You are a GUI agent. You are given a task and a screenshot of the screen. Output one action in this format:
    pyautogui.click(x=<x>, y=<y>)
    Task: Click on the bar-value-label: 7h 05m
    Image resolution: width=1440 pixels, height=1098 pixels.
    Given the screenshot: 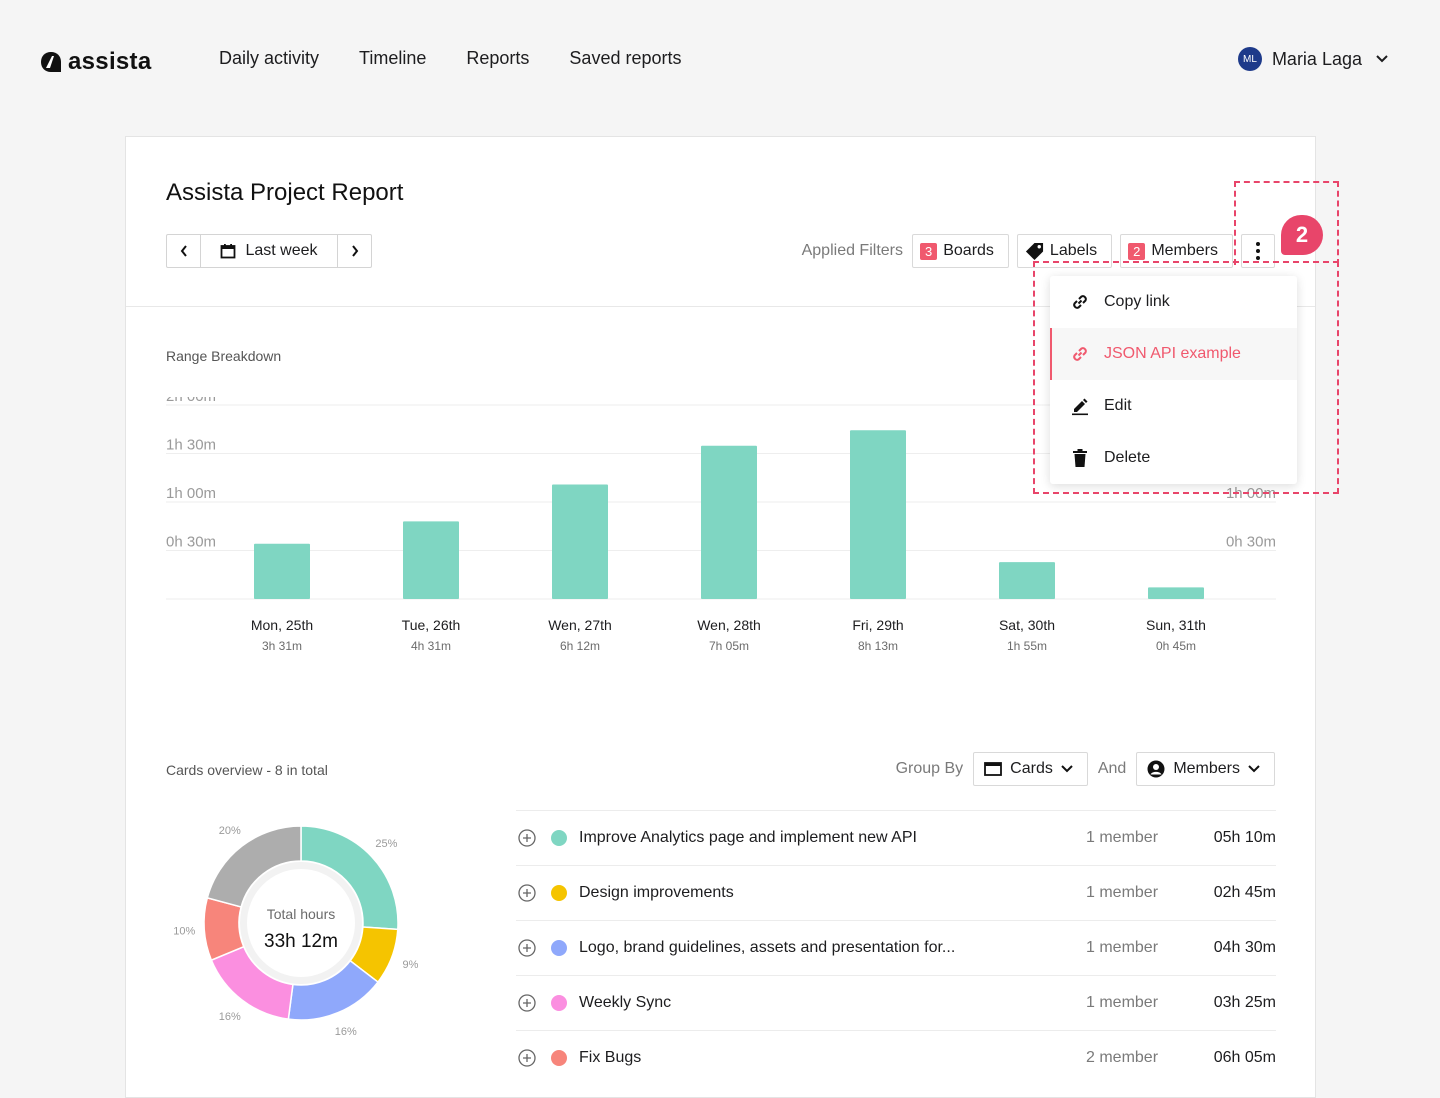 What is the action you would take?
    pyautogui.click(x=729, y=646)
    